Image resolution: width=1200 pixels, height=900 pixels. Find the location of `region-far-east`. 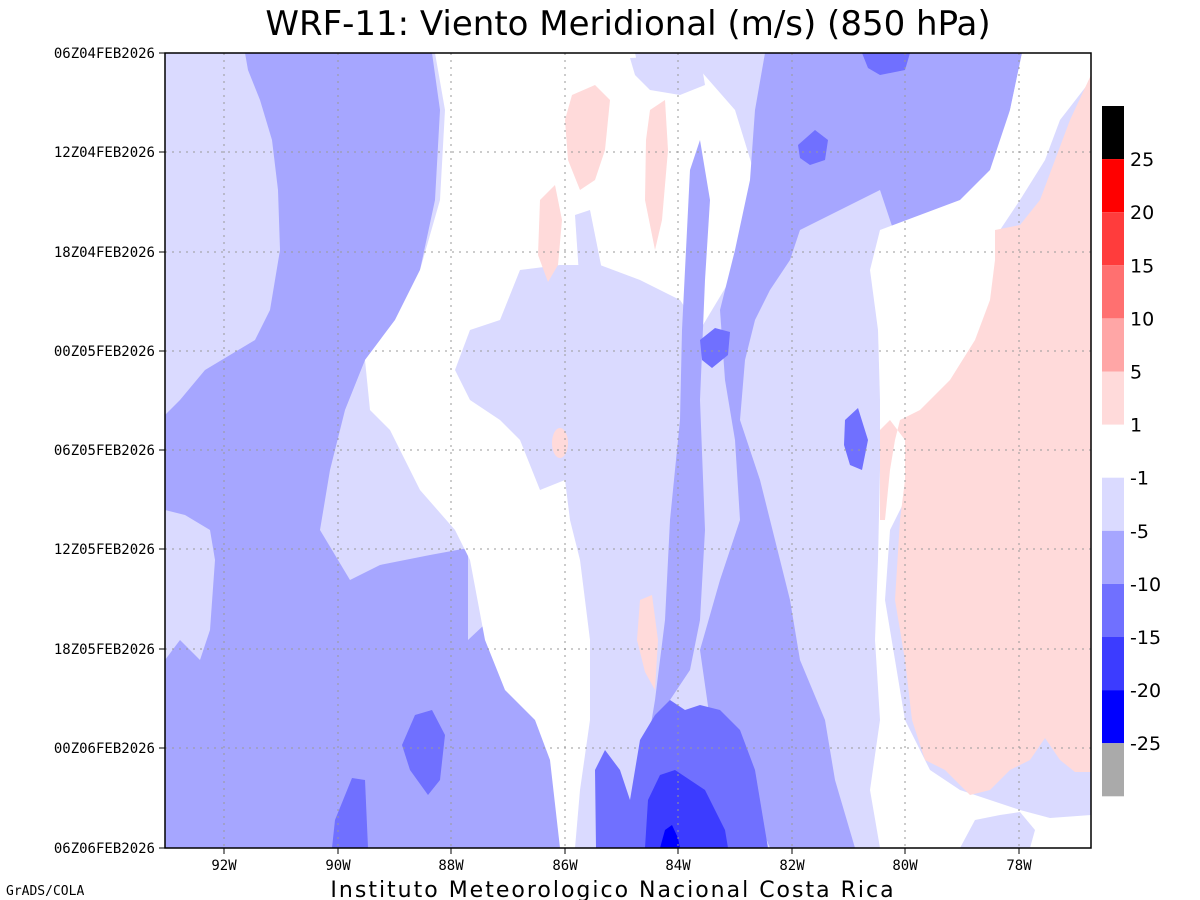

region-far-east is located at coordinates (985, 435).